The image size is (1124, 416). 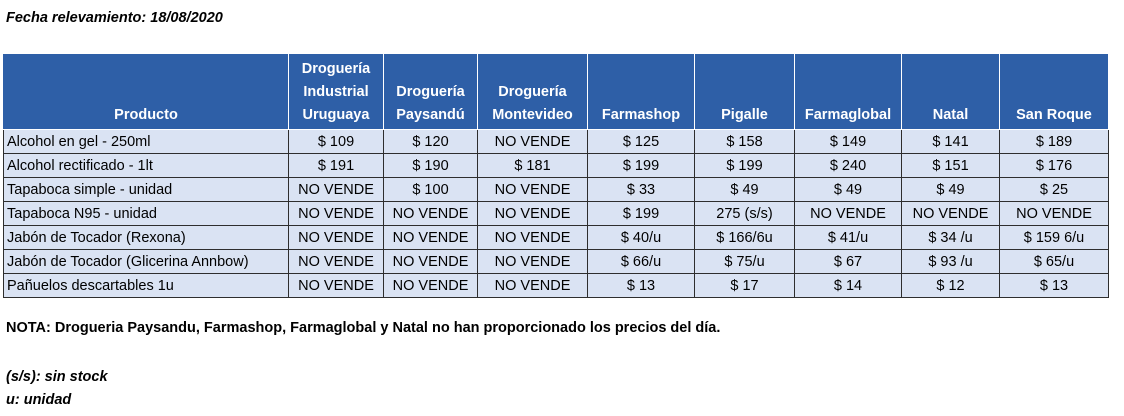 What do you see at coordinates (848, 92) in the screenshot?
I see `column-header: Farmaglobal` at bounding box center [848, 92].